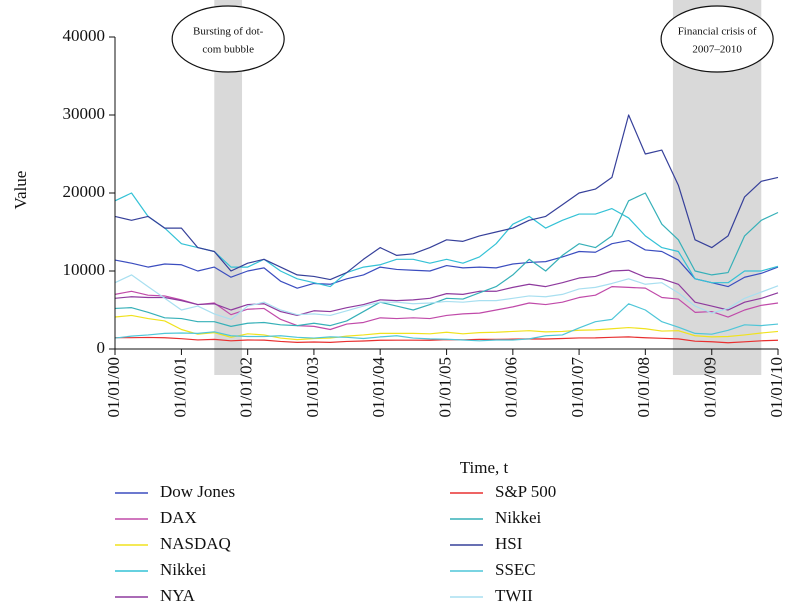 This screenshot has height=615, width=790. I want to click on y-axis-label: Value, so click(20, 190).